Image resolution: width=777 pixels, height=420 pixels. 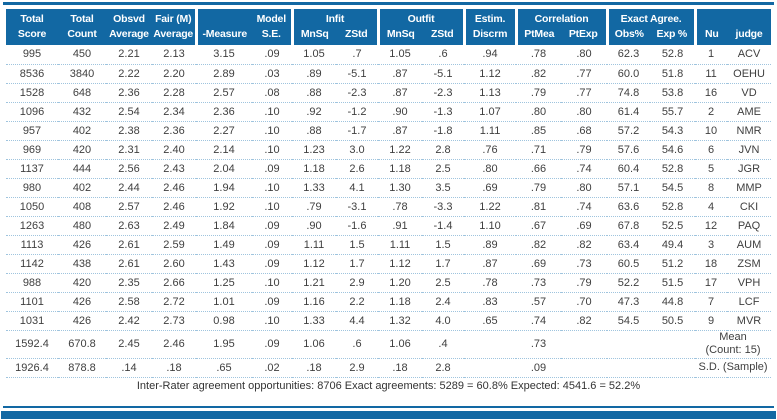 I want to click on col-header-obs-pct: Obs%, so click(x=628, y=36).